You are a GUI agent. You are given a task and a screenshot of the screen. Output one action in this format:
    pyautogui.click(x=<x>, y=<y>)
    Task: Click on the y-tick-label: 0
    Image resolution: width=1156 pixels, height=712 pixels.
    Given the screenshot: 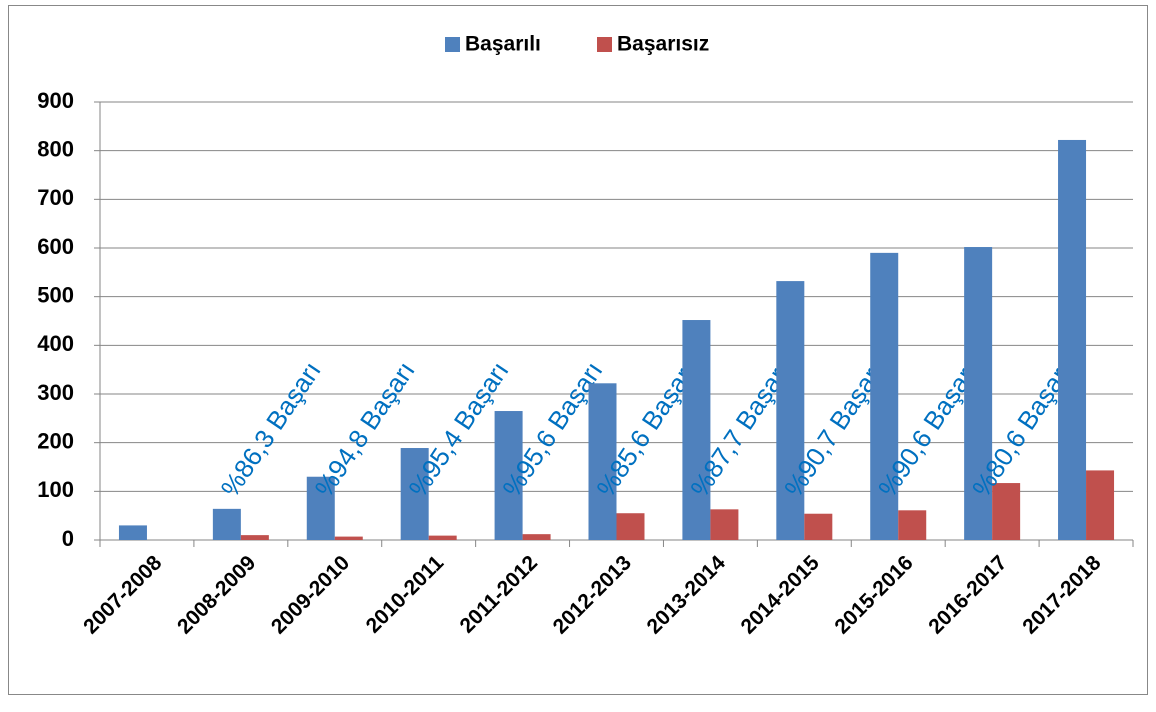 What is the action you would take?
    pyautogui.click(x=68, y=538)
    